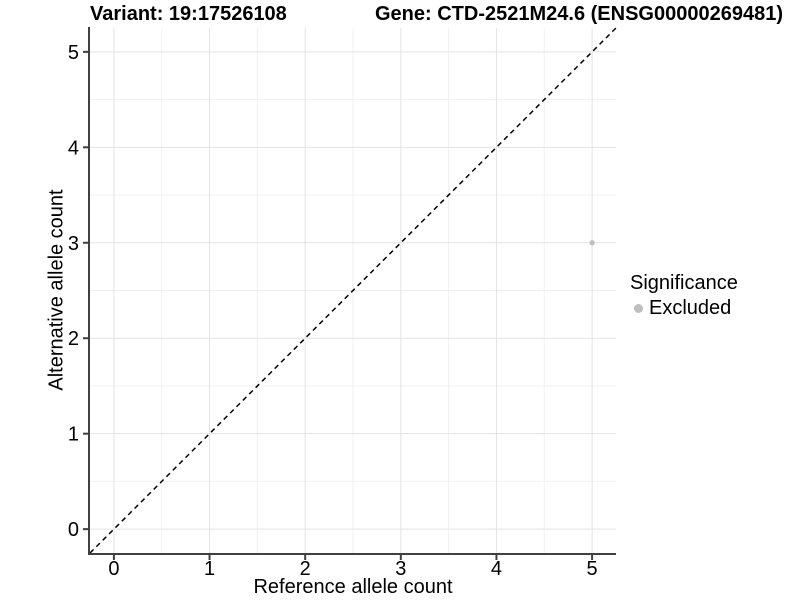 Image resolution: width=800 pixels, height=600 pixels. What do you see at coordinates (496, 569) in the screenshot?
I see `x-tick-label: 4` at bounding box center [496, 569].